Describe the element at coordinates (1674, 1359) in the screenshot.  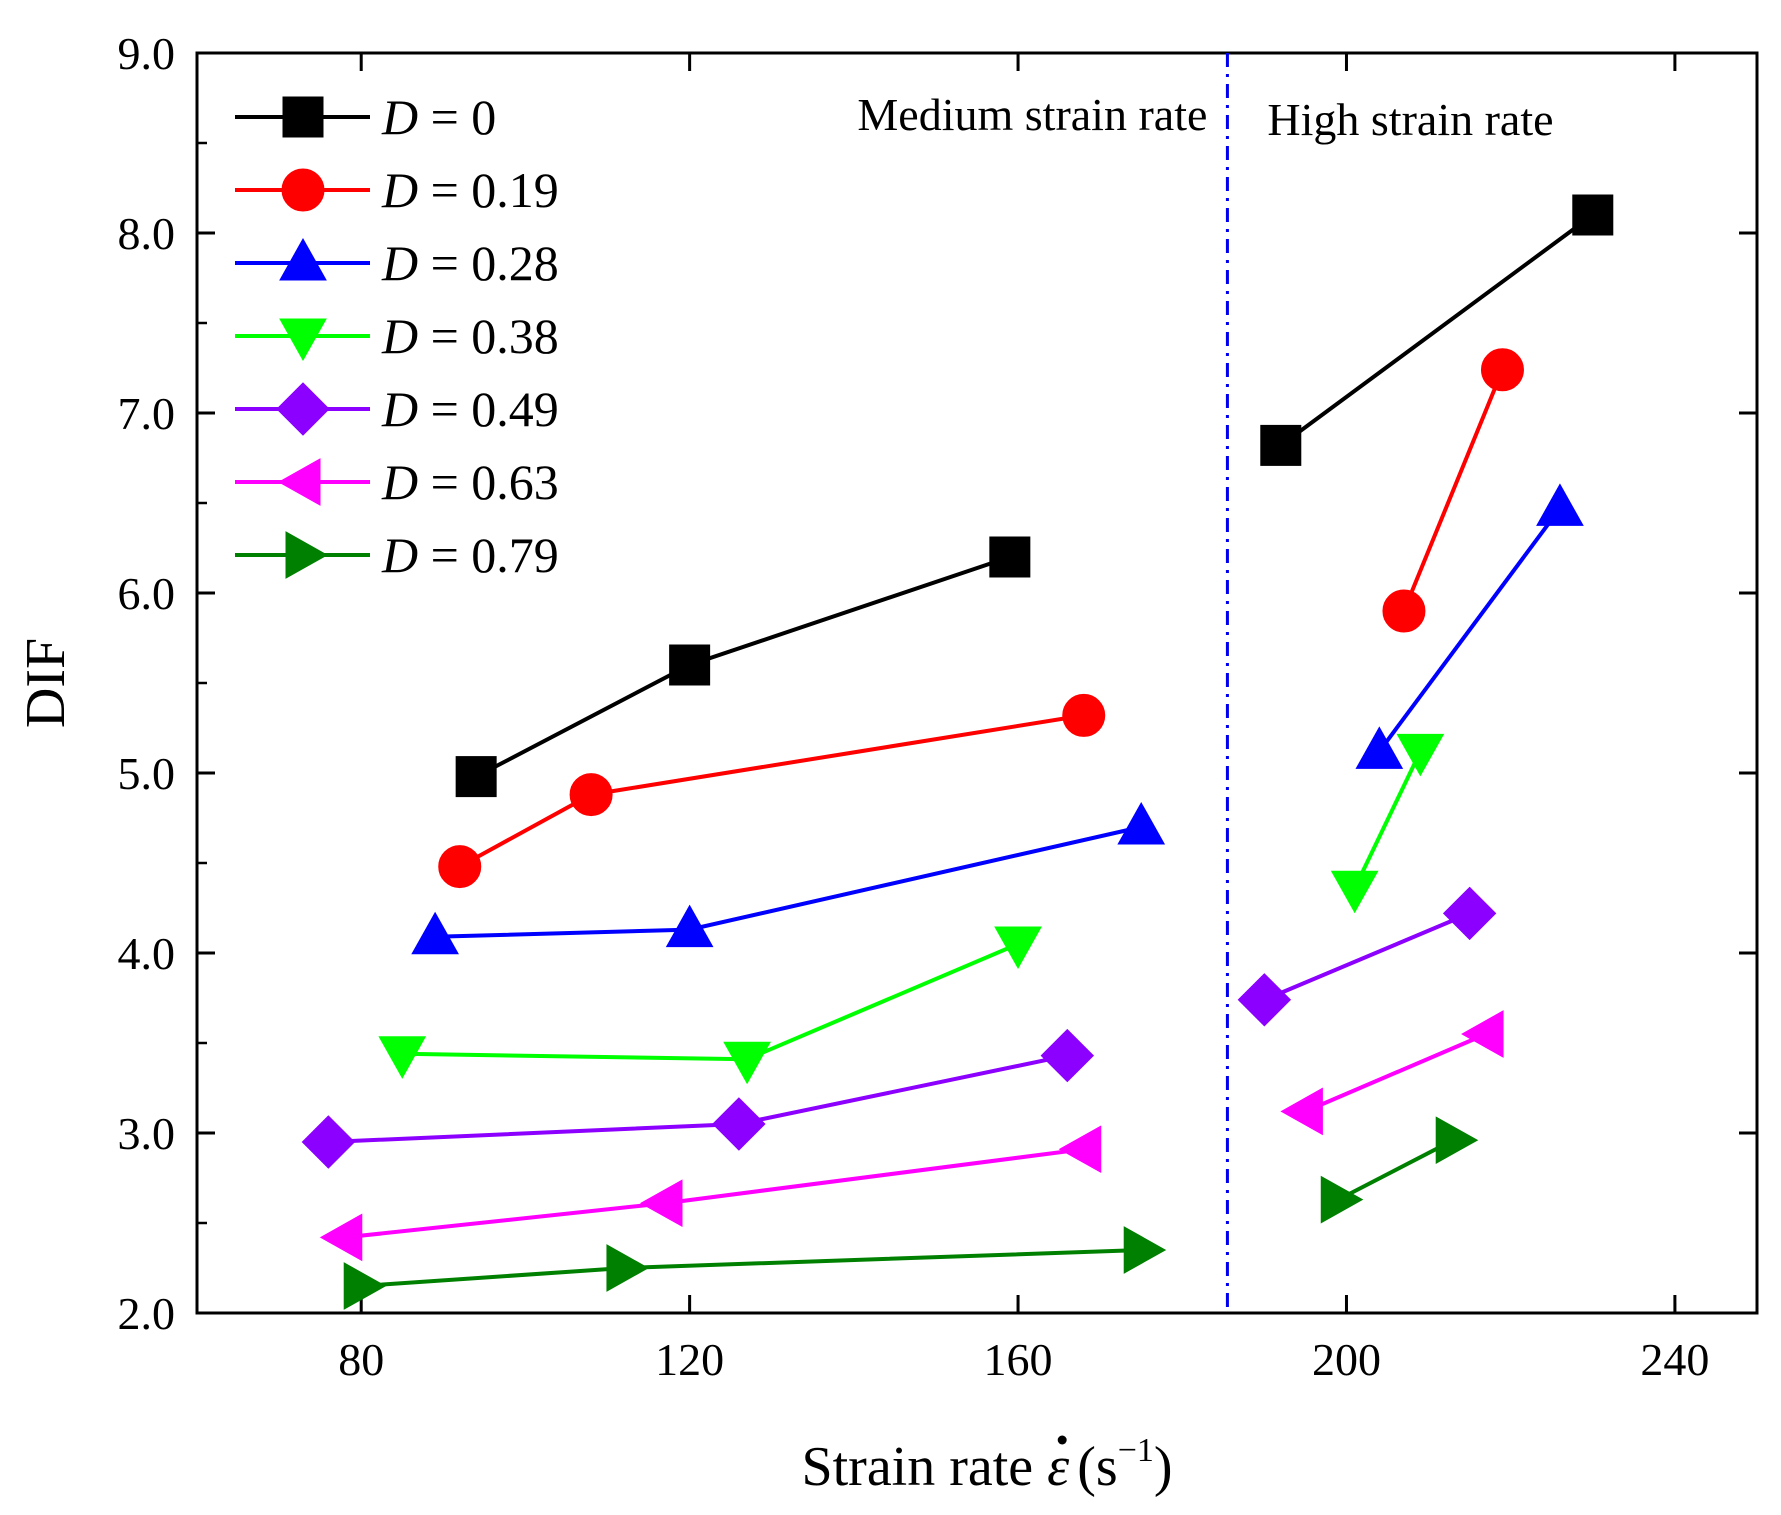
I see `x-tick-label: 240` at that location.